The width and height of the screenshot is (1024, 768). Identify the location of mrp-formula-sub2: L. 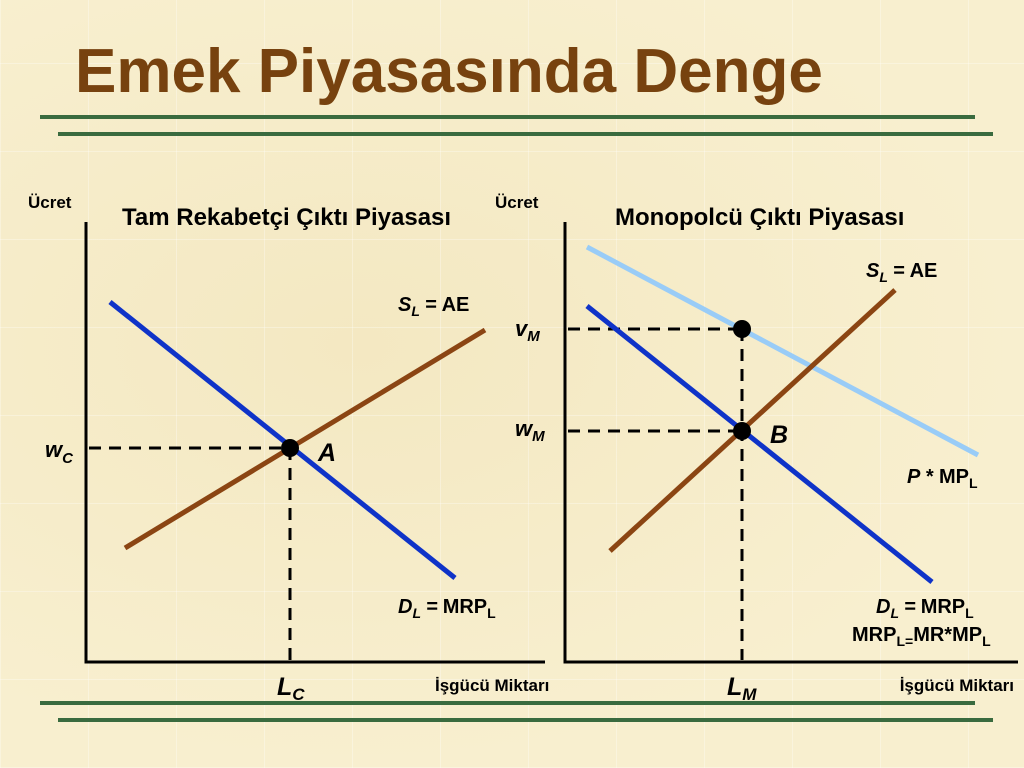
(986, 641).